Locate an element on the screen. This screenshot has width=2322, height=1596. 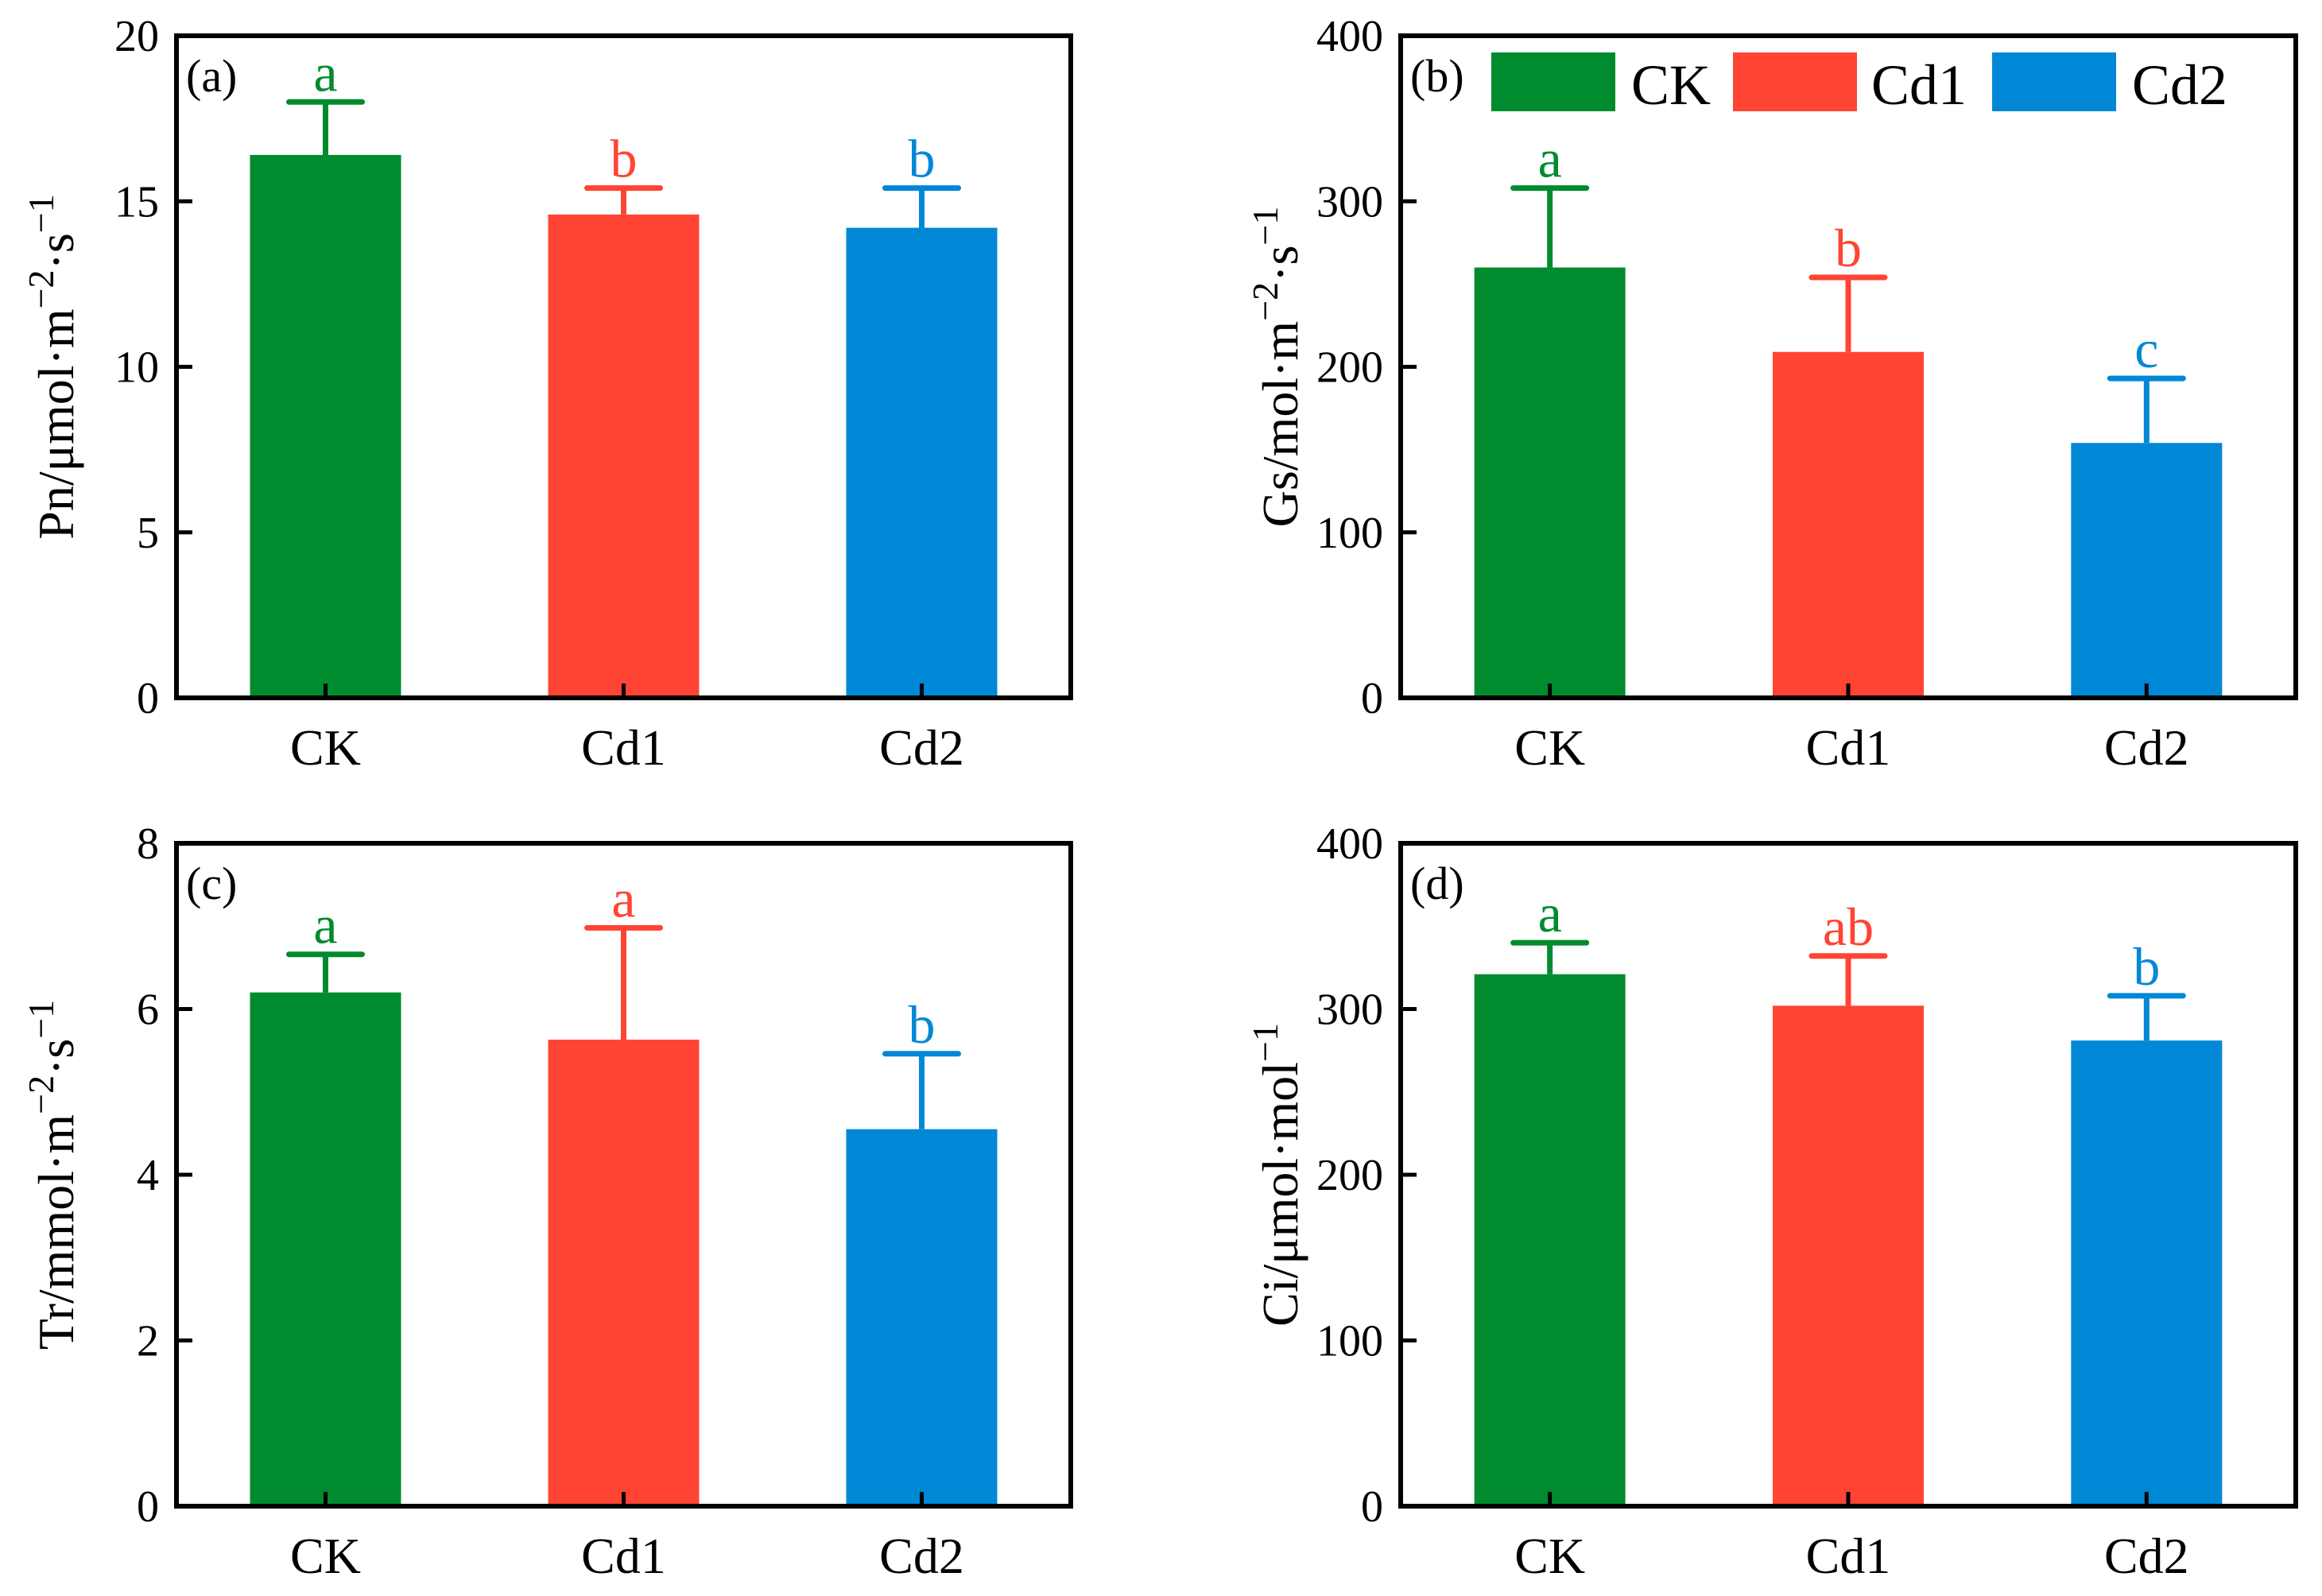
y-axis-title: Tr/mmol·m−2·s−1 is located at coordinates (53, 1175).